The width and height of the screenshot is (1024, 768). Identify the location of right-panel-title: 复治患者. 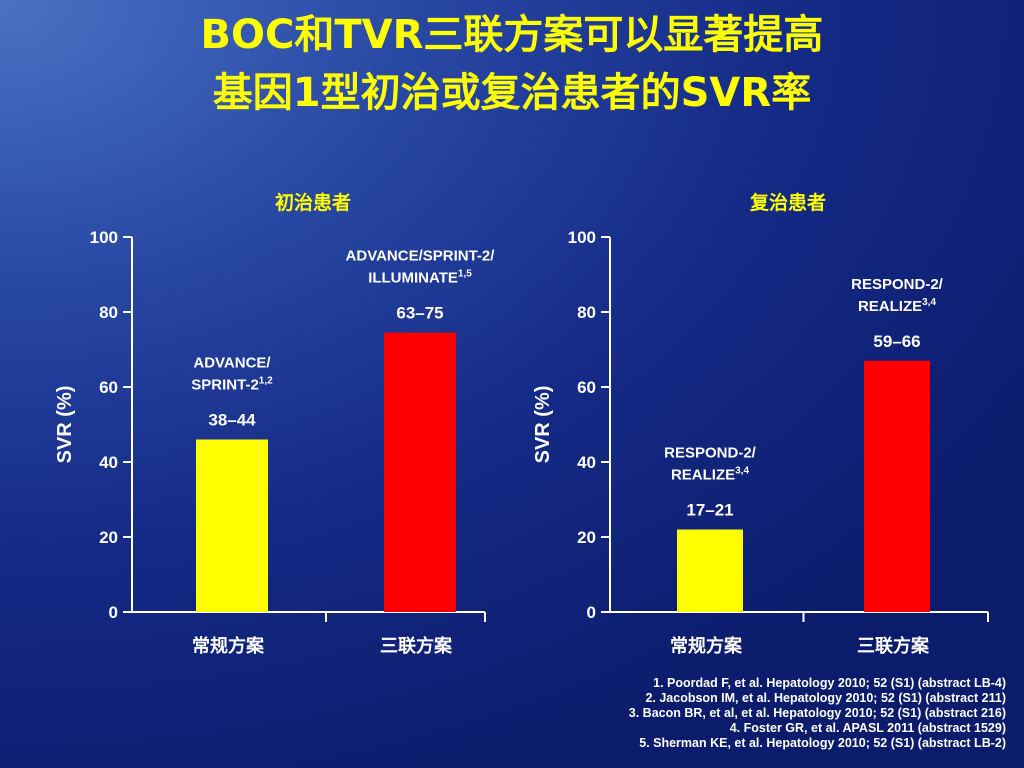
(787, 203).